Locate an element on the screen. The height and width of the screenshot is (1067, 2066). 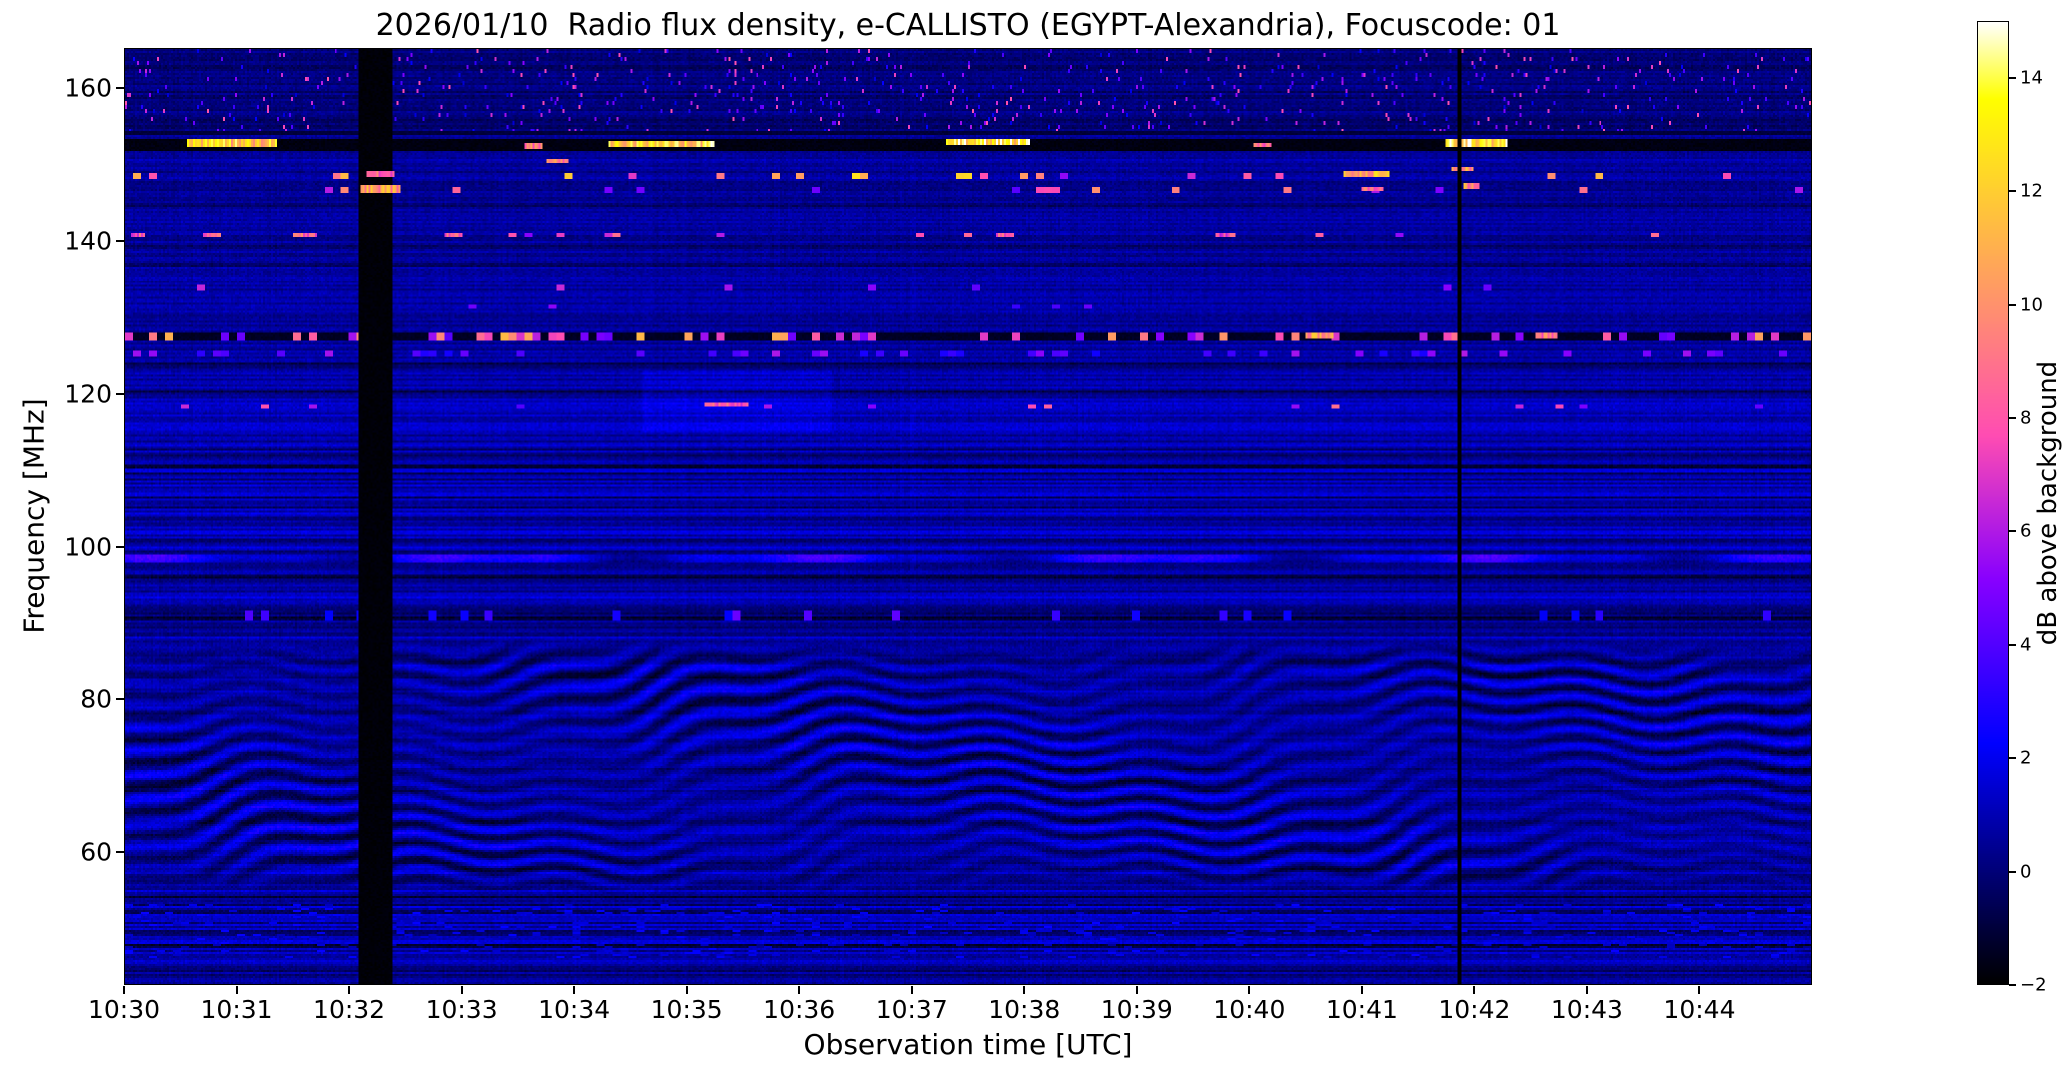
colorbar-tick-label: 10 is located at coordinates (2031, 305).